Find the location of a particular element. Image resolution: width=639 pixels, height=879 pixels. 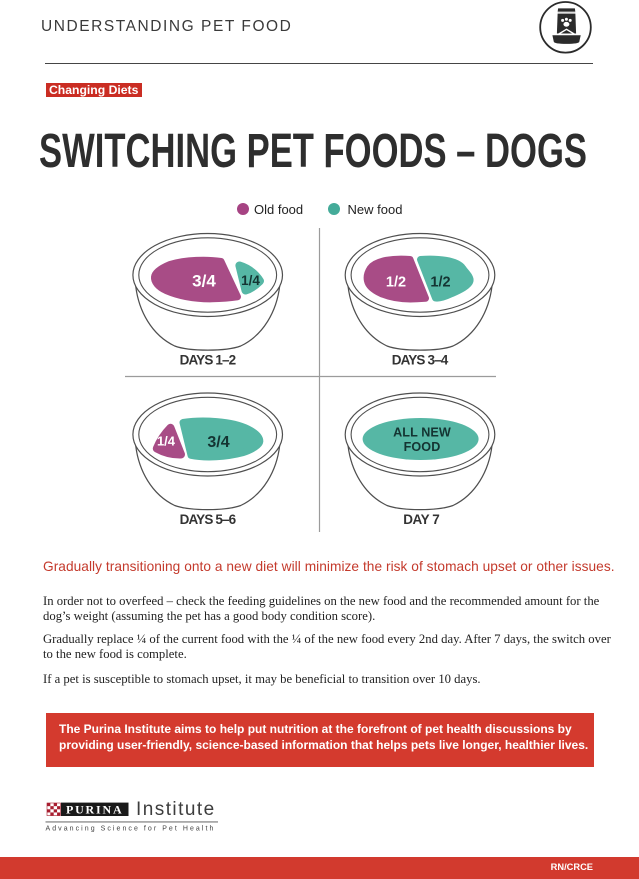

svg-text:Advancing Science for Pet Heal: Advancing Science for Pet Health is located at coordinates (131, 829).